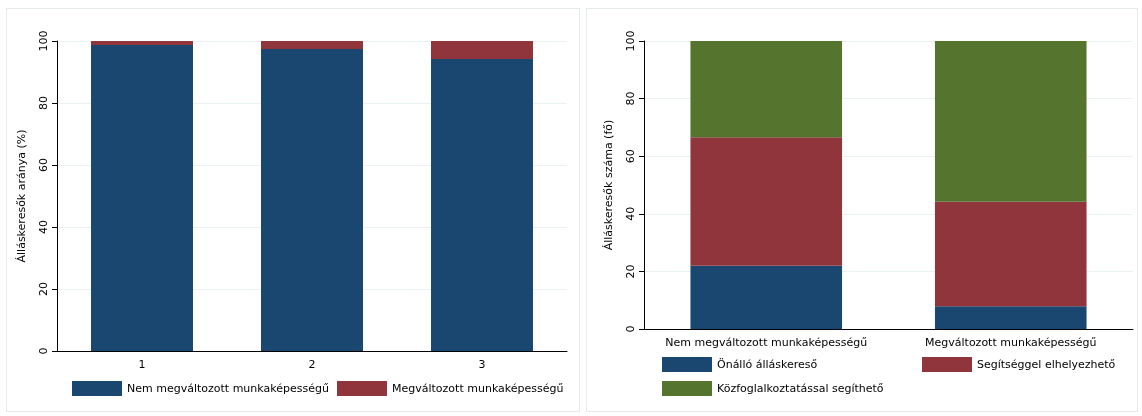  I want to click on x-tick-label: 2, so click(312, 364).